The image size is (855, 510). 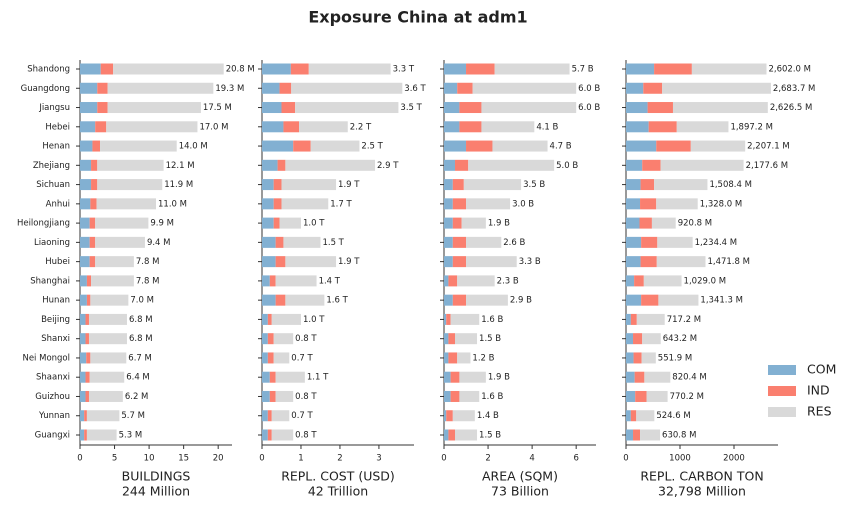 I want to click on x-tick-label: 0, so click(x=625, y=459).